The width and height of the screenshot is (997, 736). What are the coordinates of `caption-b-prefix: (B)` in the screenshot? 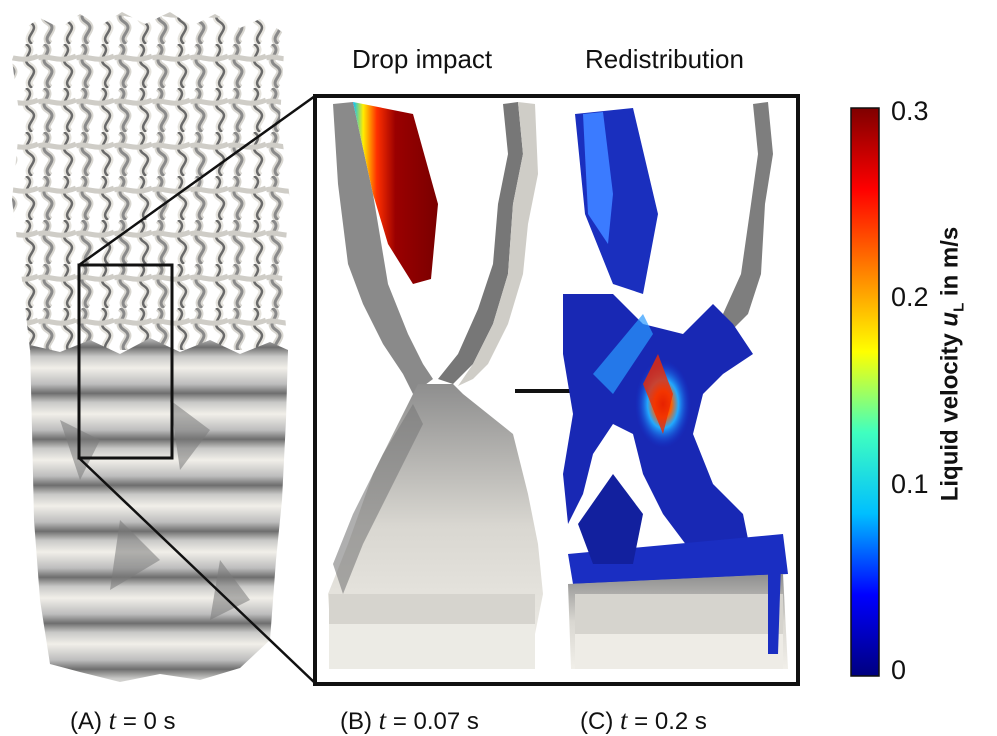 It's located at (356, 721).